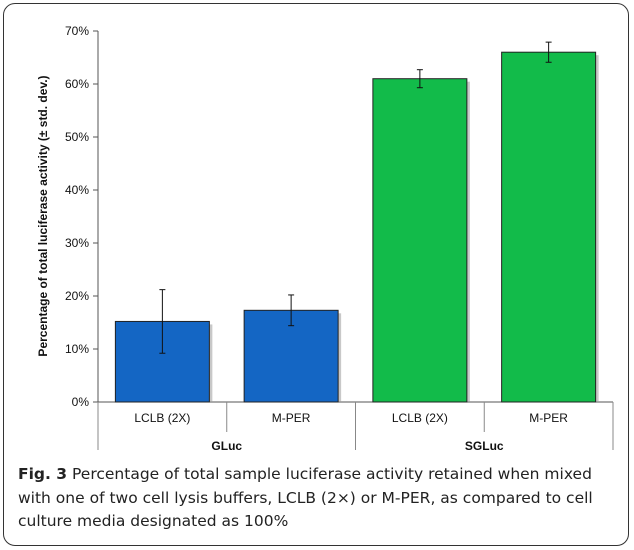  I want to click on y-tick-label: 60%, so click(77, 84).